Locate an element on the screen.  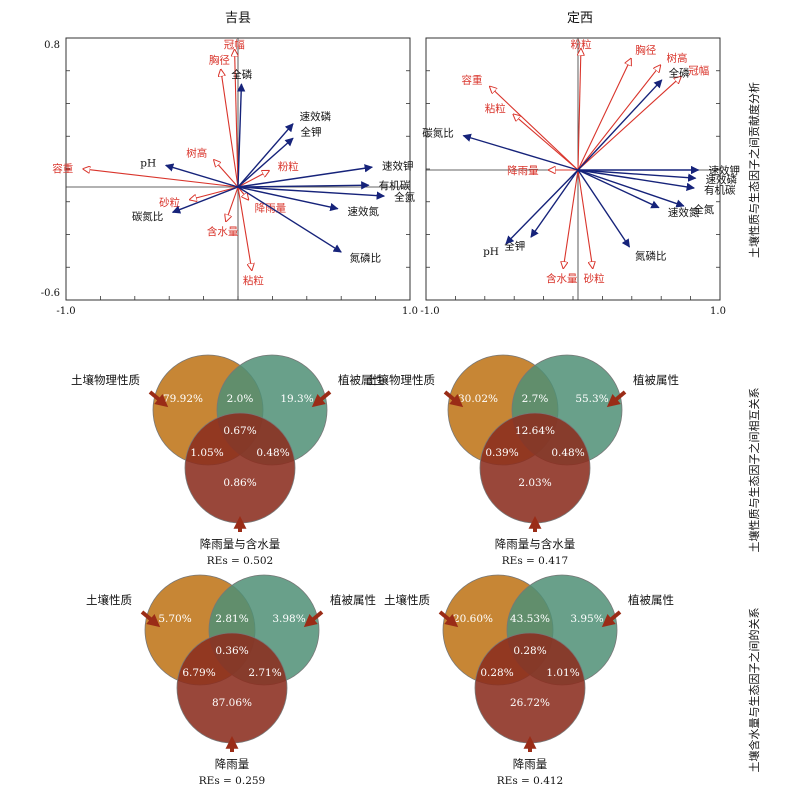
row-label-2: 土壤性质与生态因子之间相互关系 is located at coordinates (754, 470).